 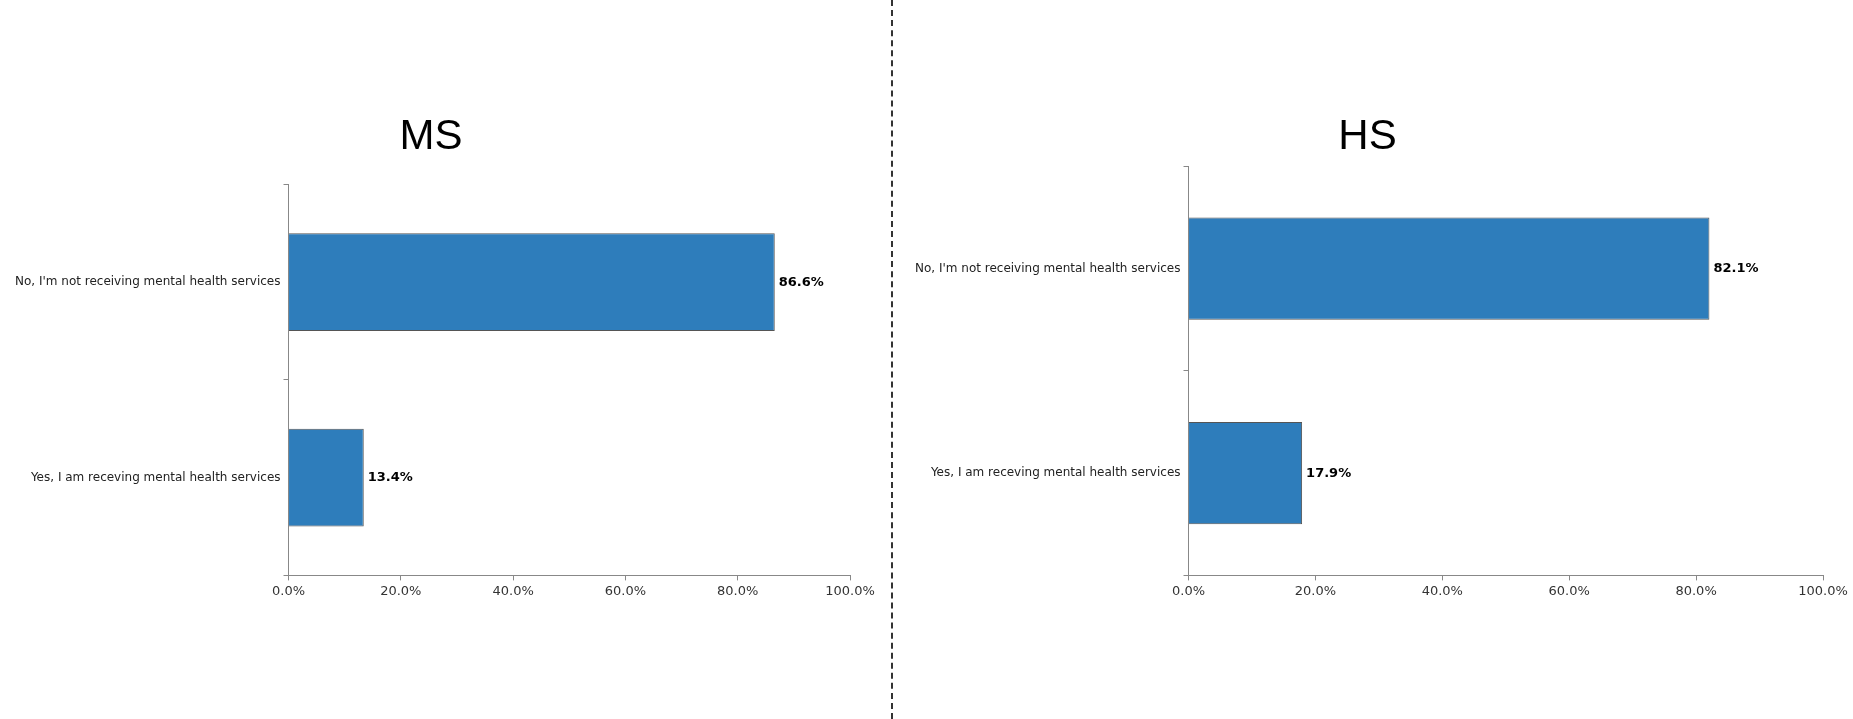 What do you see at coordinates (1329, 472) in the screenshot?
I see `data-label: 17.9%` at bounding box center [1329, 472].